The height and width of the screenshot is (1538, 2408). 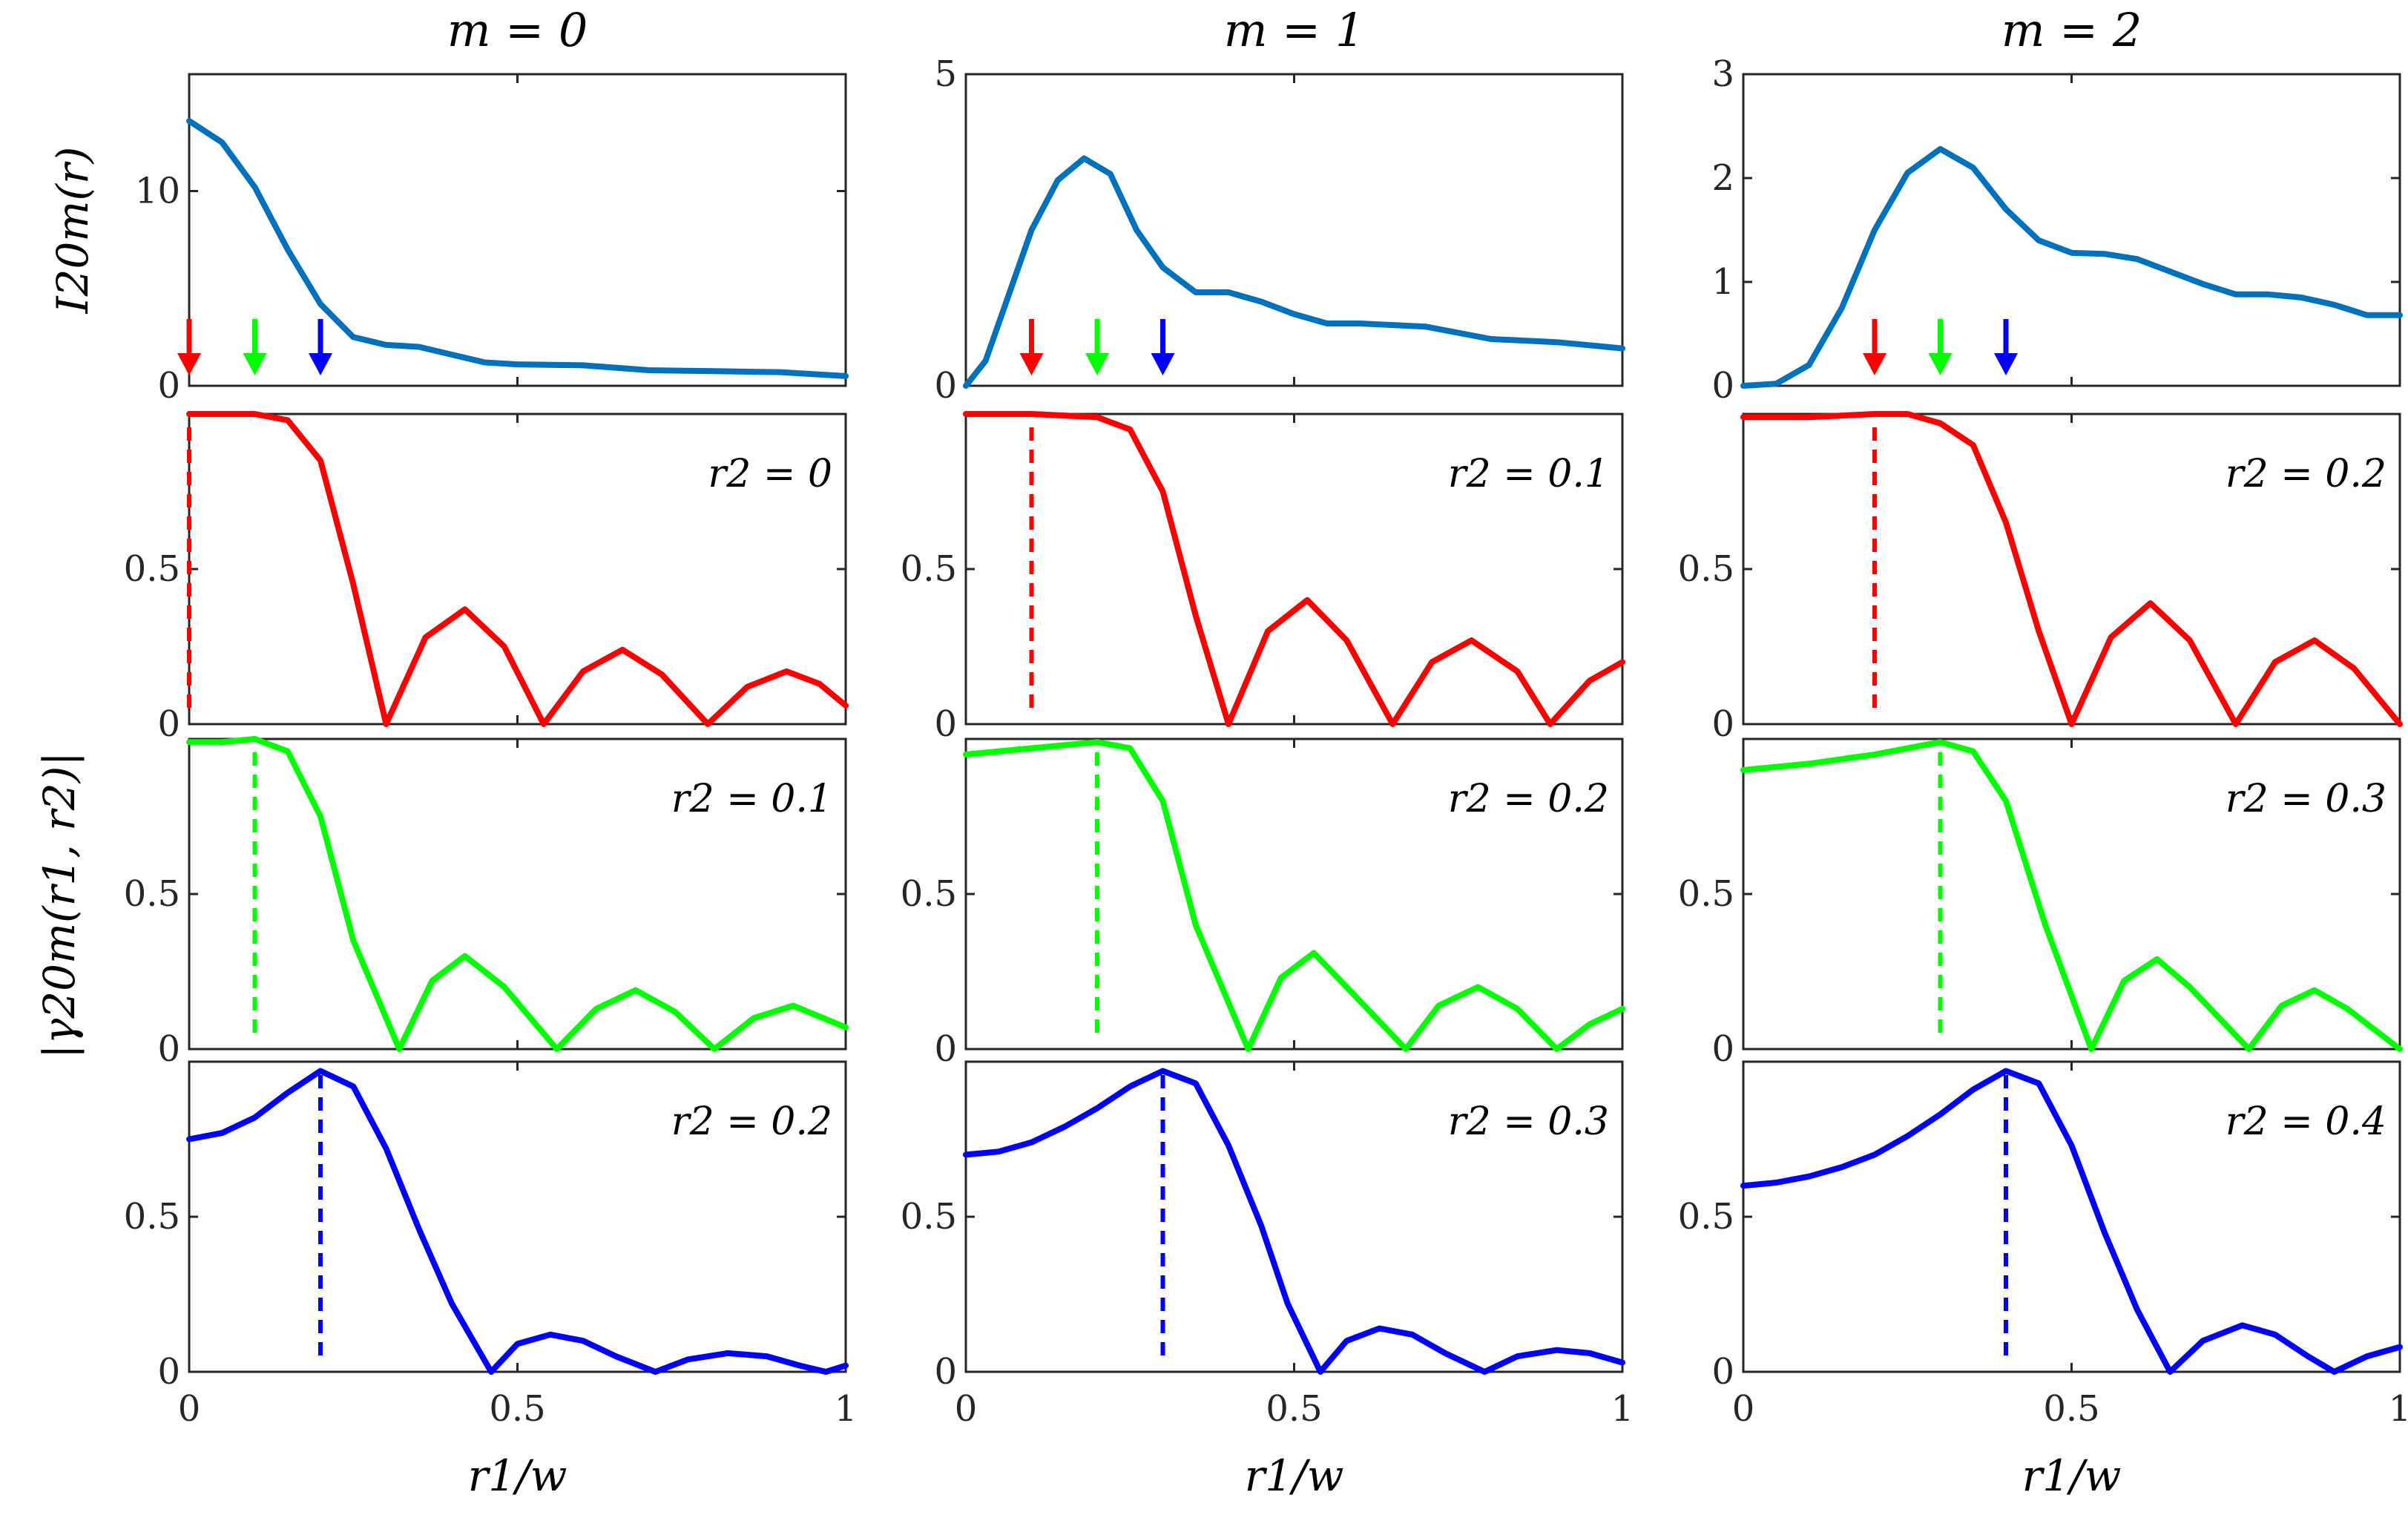 I want to click on y-tick-label: 2, so click(x=1722, y=178).